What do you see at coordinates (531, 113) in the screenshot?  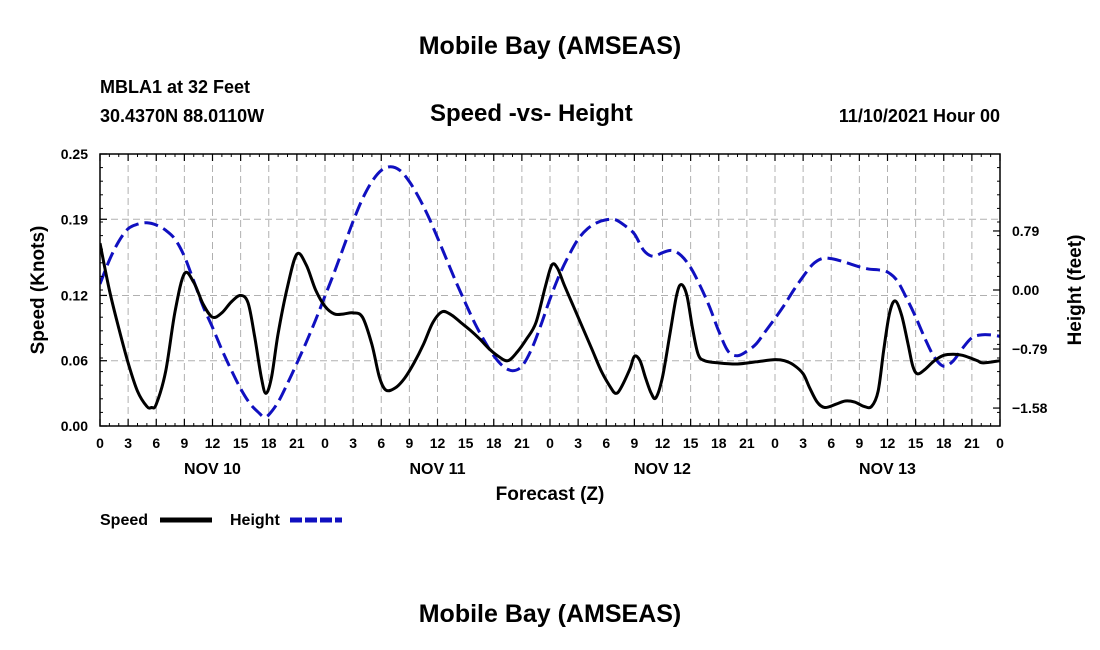 I see `chart-title: Speed -vs- Height` at bounding box center [531, 113].